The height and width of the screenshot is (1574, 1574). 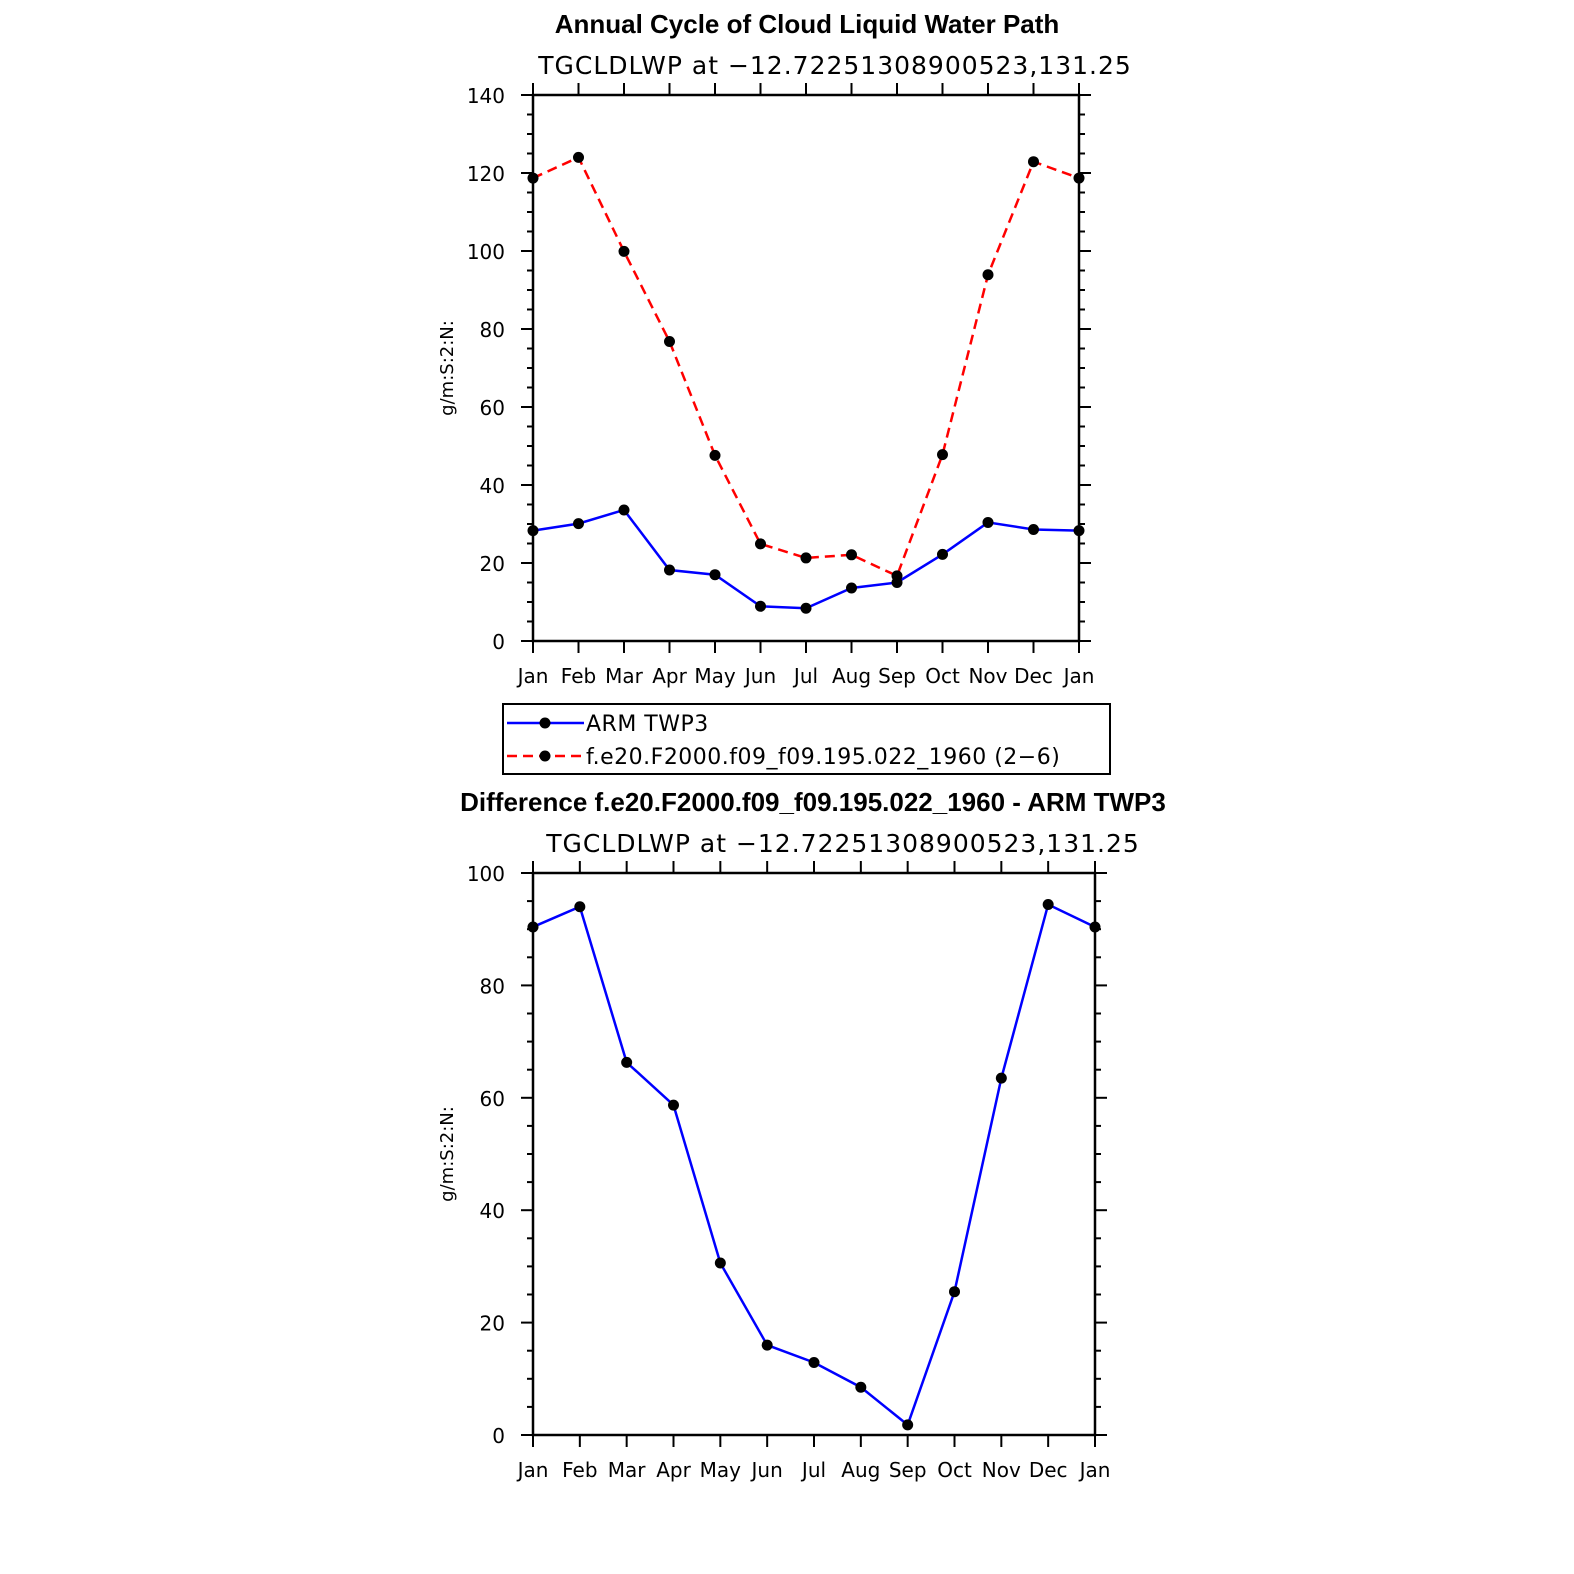 I want to click on top-x-tick-label: Jun, so click(x=759, y=676).